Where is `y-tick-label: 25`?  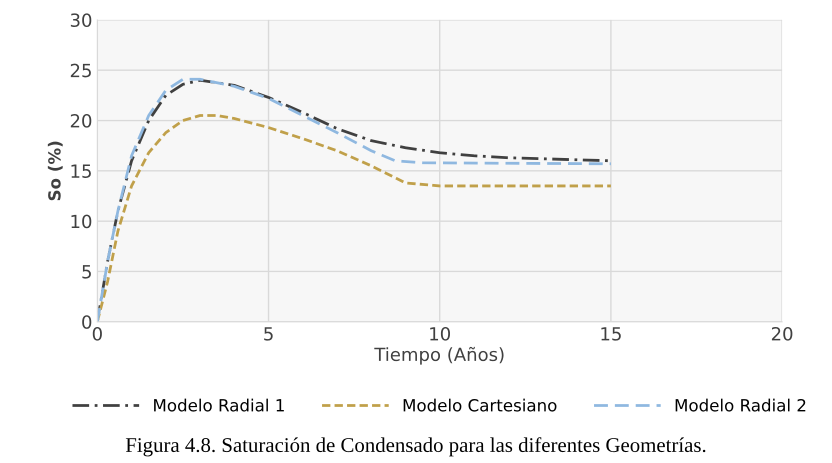 y-tick-label: 25 is located at coordinates (80, 71).